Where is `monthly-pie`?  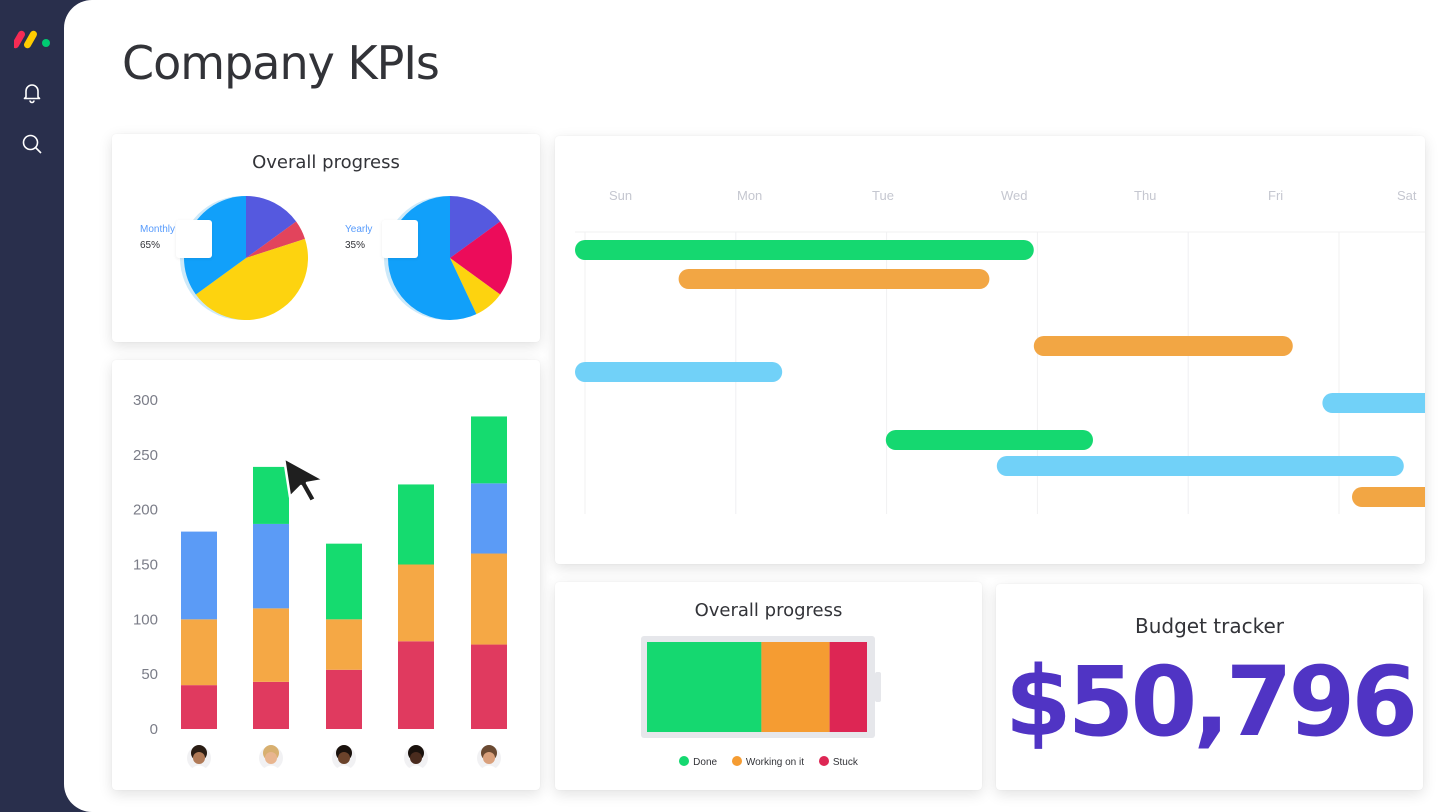 monthly-pie is located at coordinates (244, 258).